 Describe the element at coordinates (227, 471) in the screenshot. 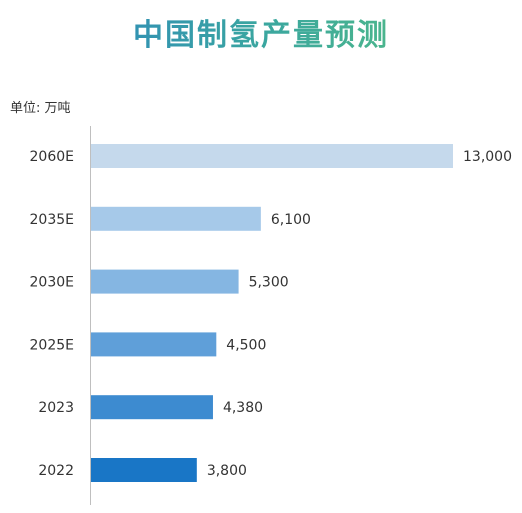

I see `value-label: 3,800` at that location.